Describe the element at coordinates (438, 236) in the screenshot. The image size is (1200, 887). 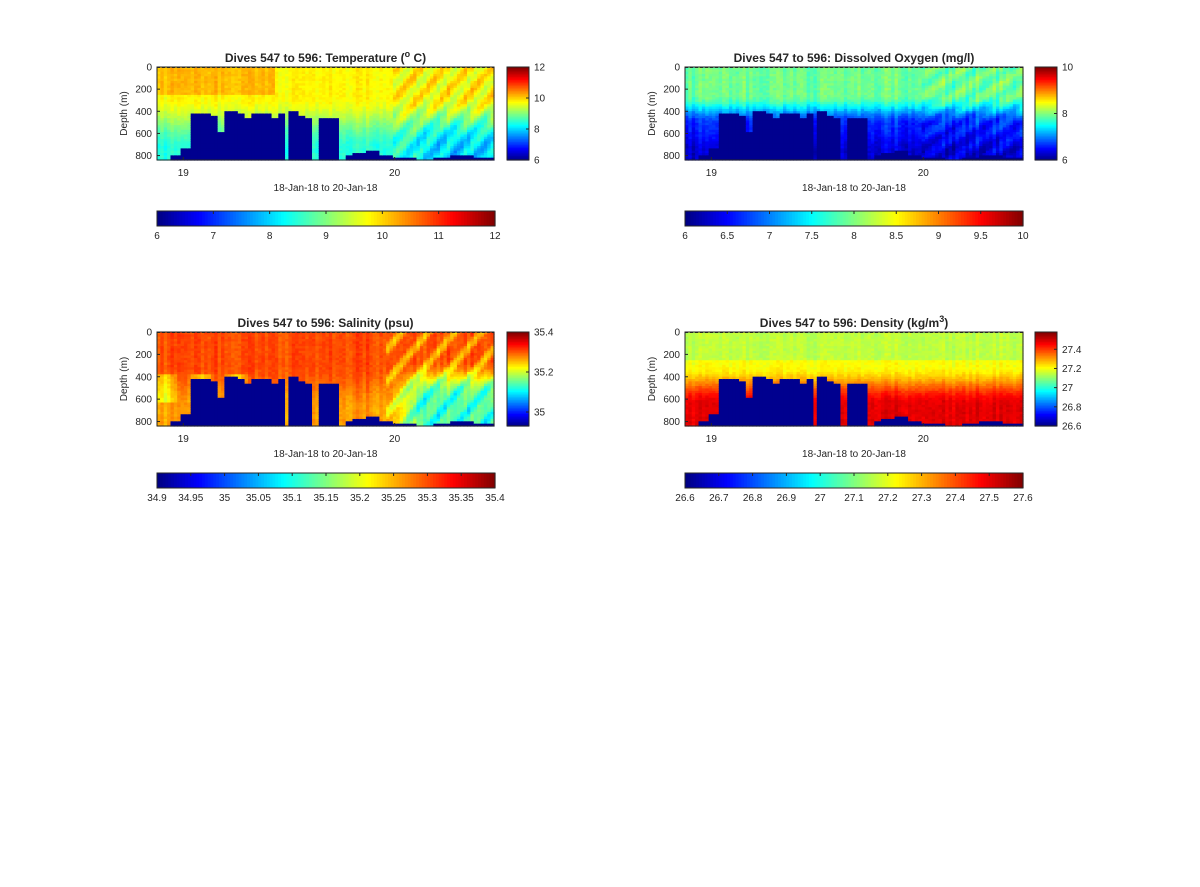
I see `colorbar-tick-label: 11` at that location.